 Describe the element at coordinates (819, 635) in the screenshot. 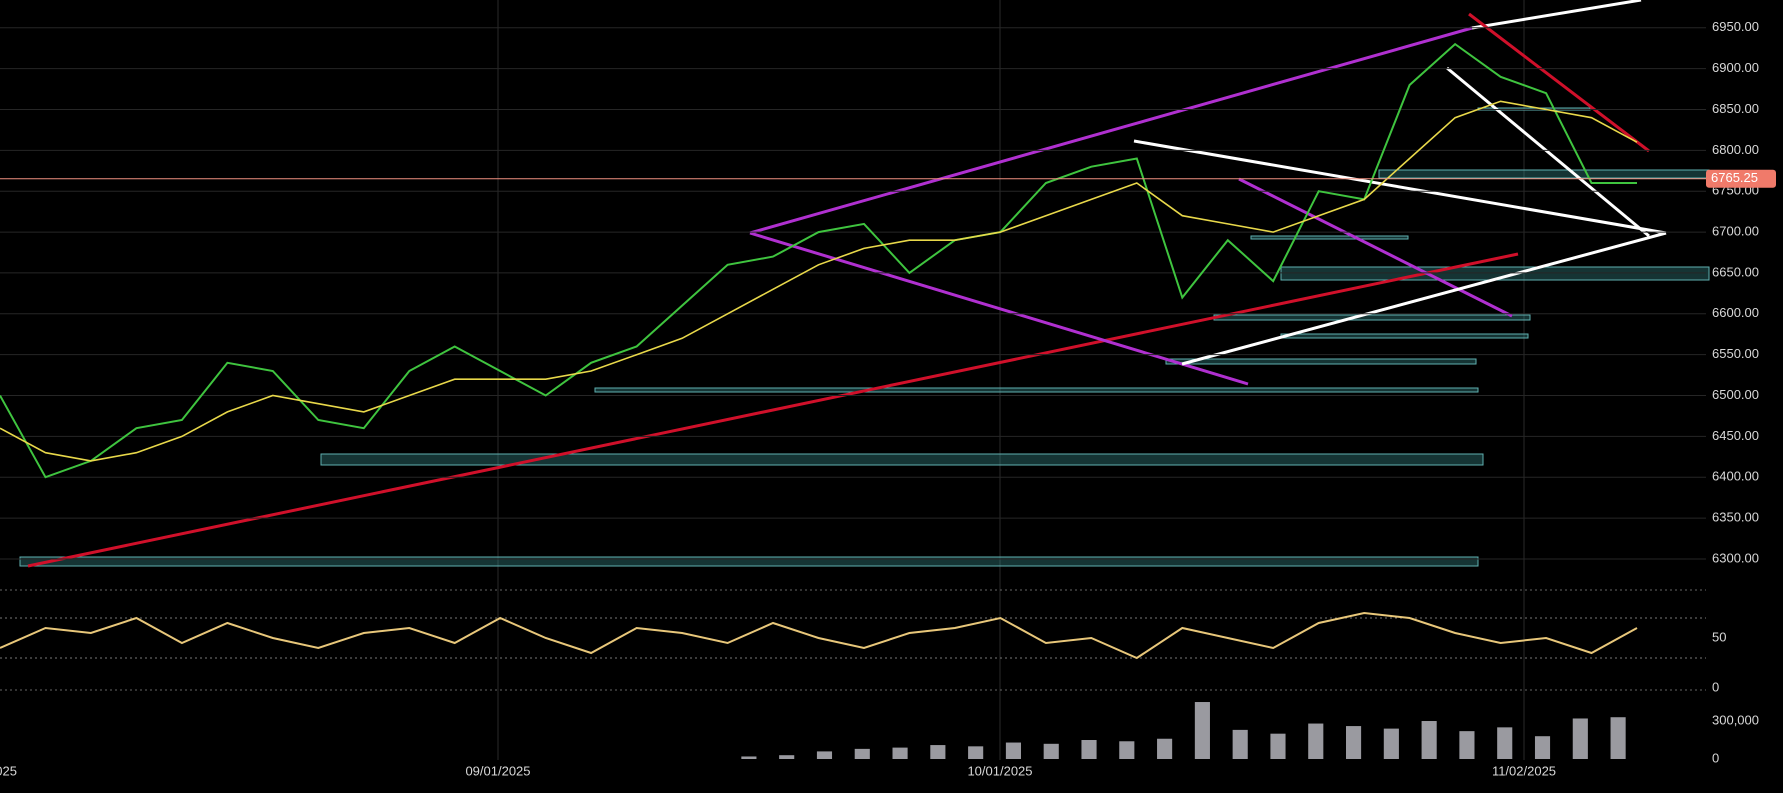

I see `series-line` at that location.